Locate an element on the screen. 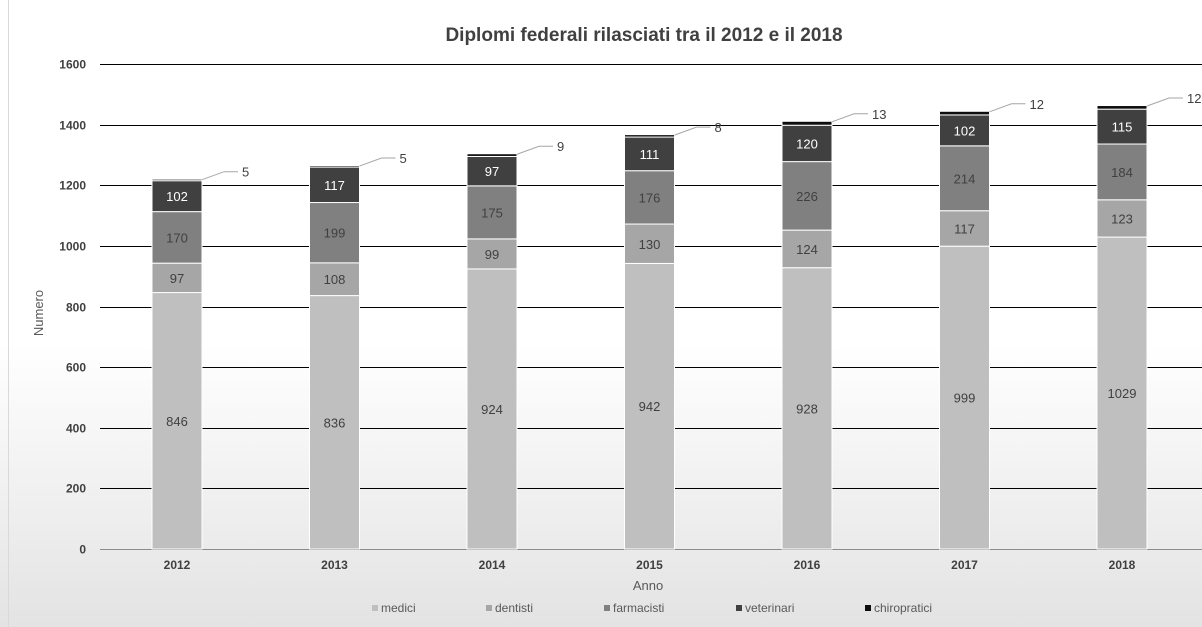 This screenshot has width=1202, height=627. data-label-dentisti: 130 is located at coordinates (650, 244).